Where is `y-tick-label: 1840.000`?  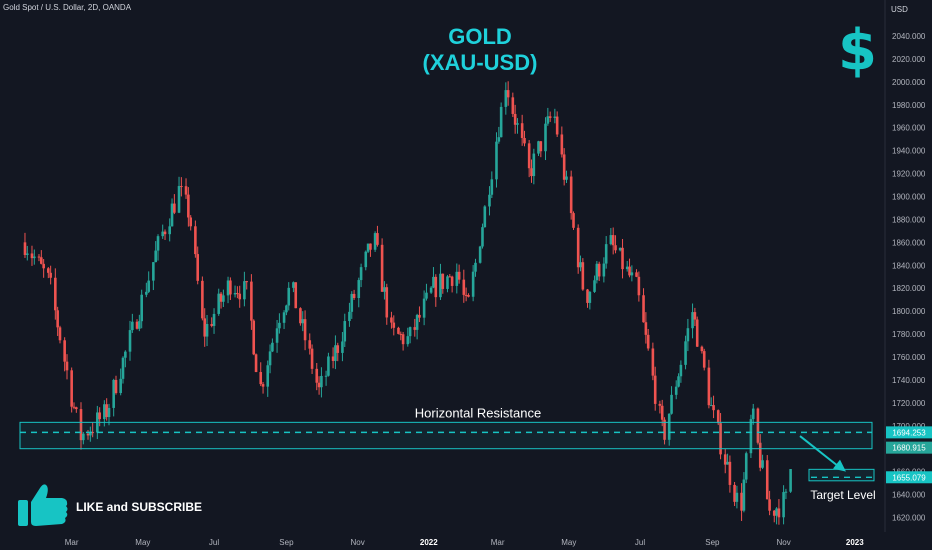 y-tick-label: 1840.000 is located at coordinates (909, 265).